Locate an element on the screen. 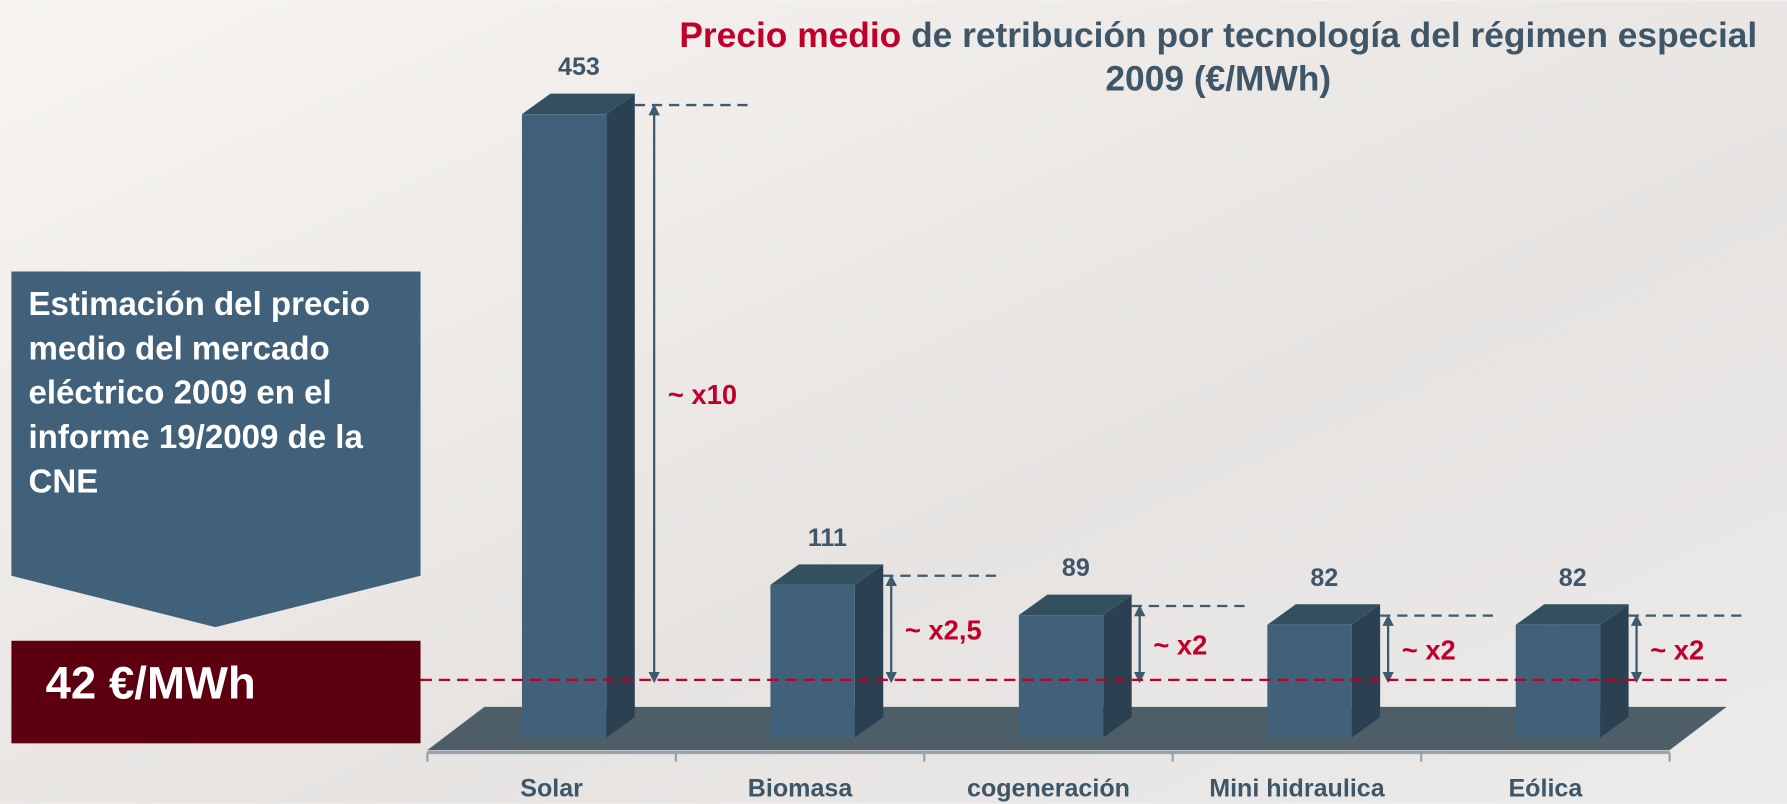 The height and width of the screenshot is (804, 1787). ratio-label: ~ x2,5 is located at coordinates (943, 630).